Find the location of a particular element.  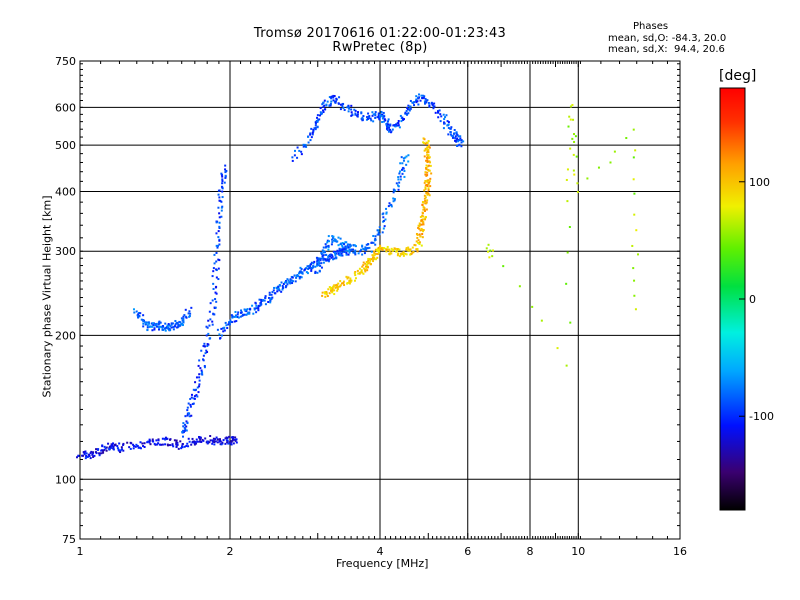

x-tick-label: 8 is located at coordinates (530, 551).